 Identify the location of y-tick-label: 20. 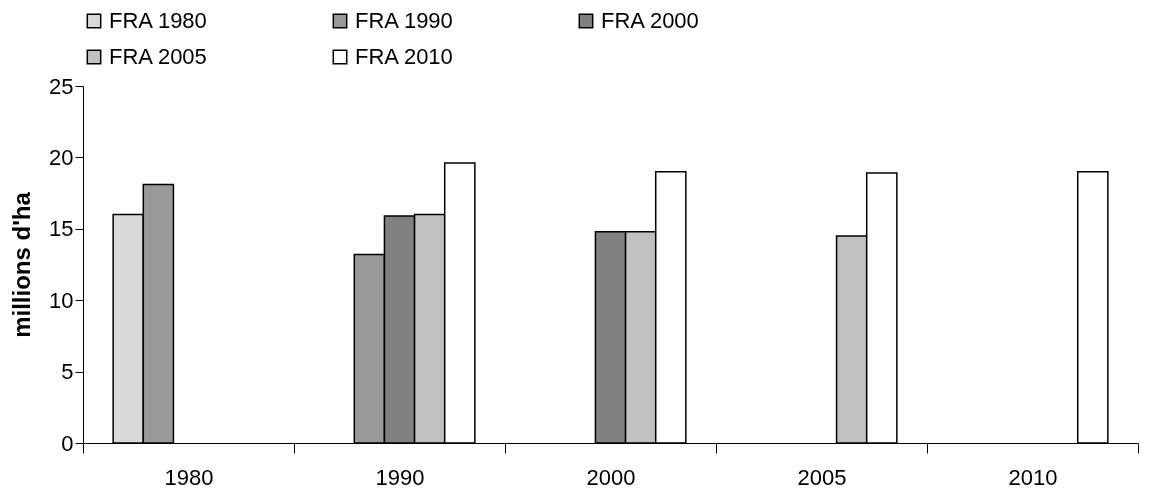
(61, 157).